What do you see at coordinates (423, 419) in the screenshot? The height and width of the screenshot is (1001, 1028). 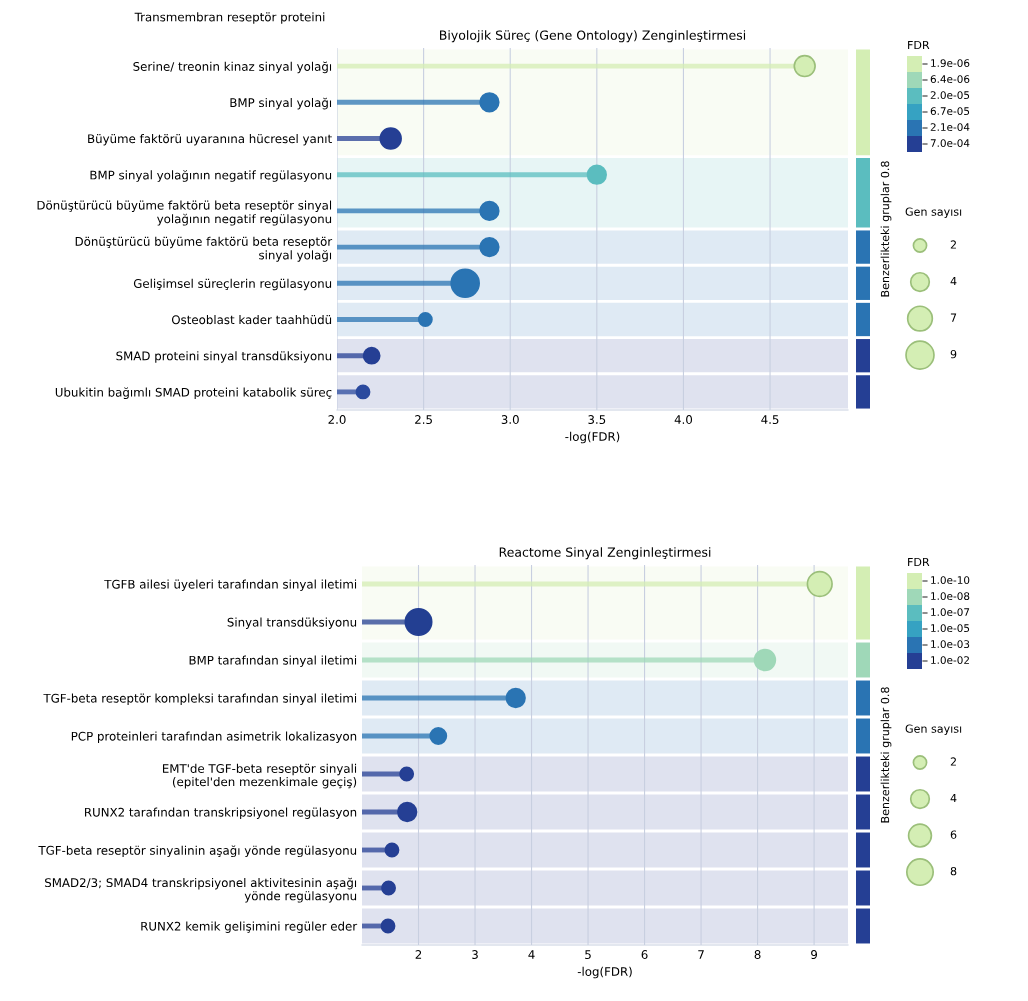 I see `x-tick-label: 2.5` at bounding box center [423, 419].